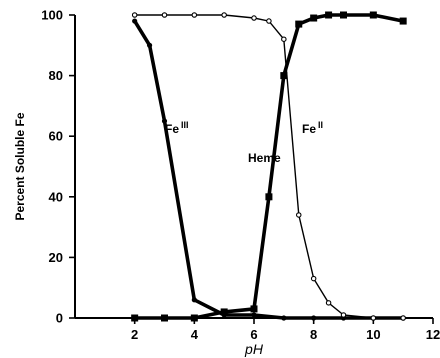 The image size is (440, 358). What do you see at coordinates (56, 257) in the screenshot?
I see `y-tick-label: 20` at bounding box center [56, 257].